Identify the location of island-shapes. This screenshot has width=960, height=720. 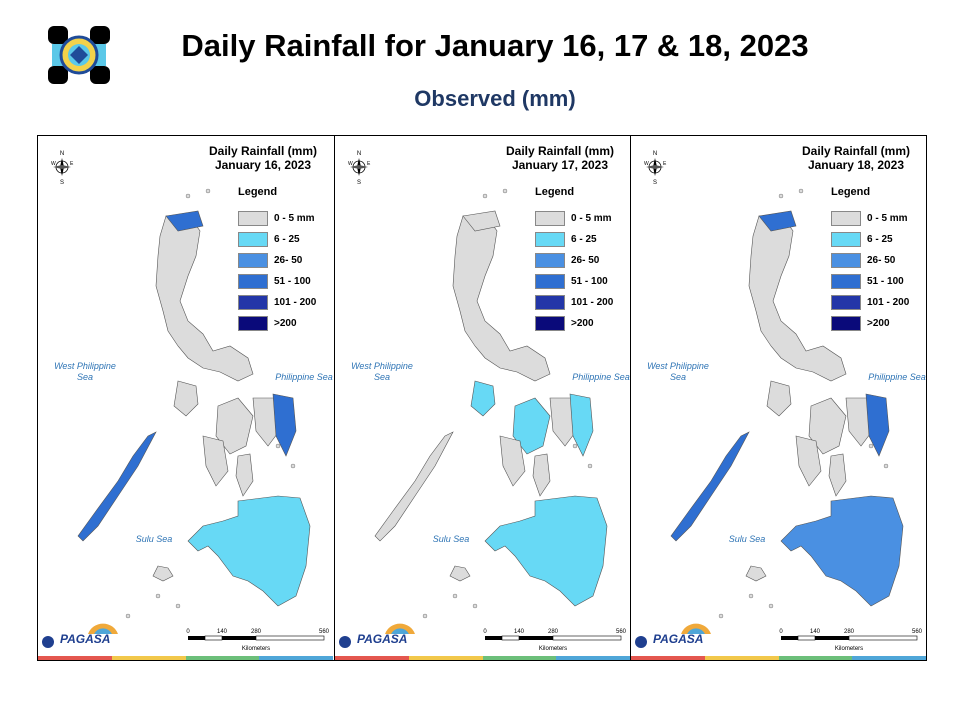
(194, 403).